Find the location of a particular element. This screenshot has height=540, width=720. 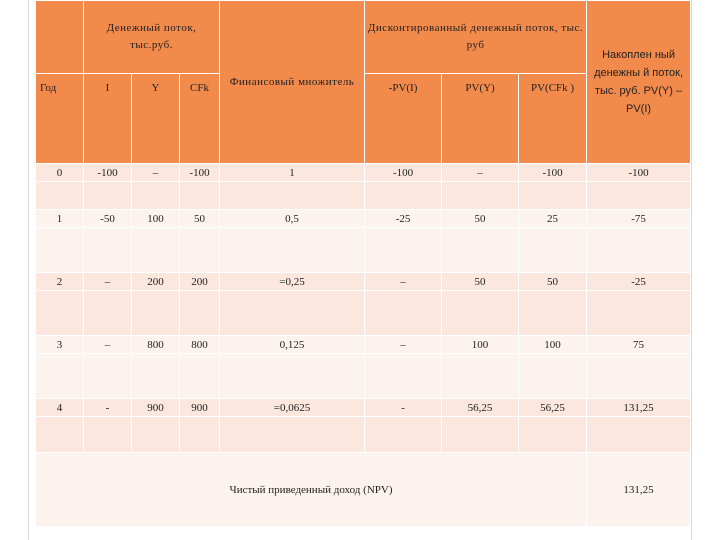

cell-acc: -25 is located at coordinates (639, 281).